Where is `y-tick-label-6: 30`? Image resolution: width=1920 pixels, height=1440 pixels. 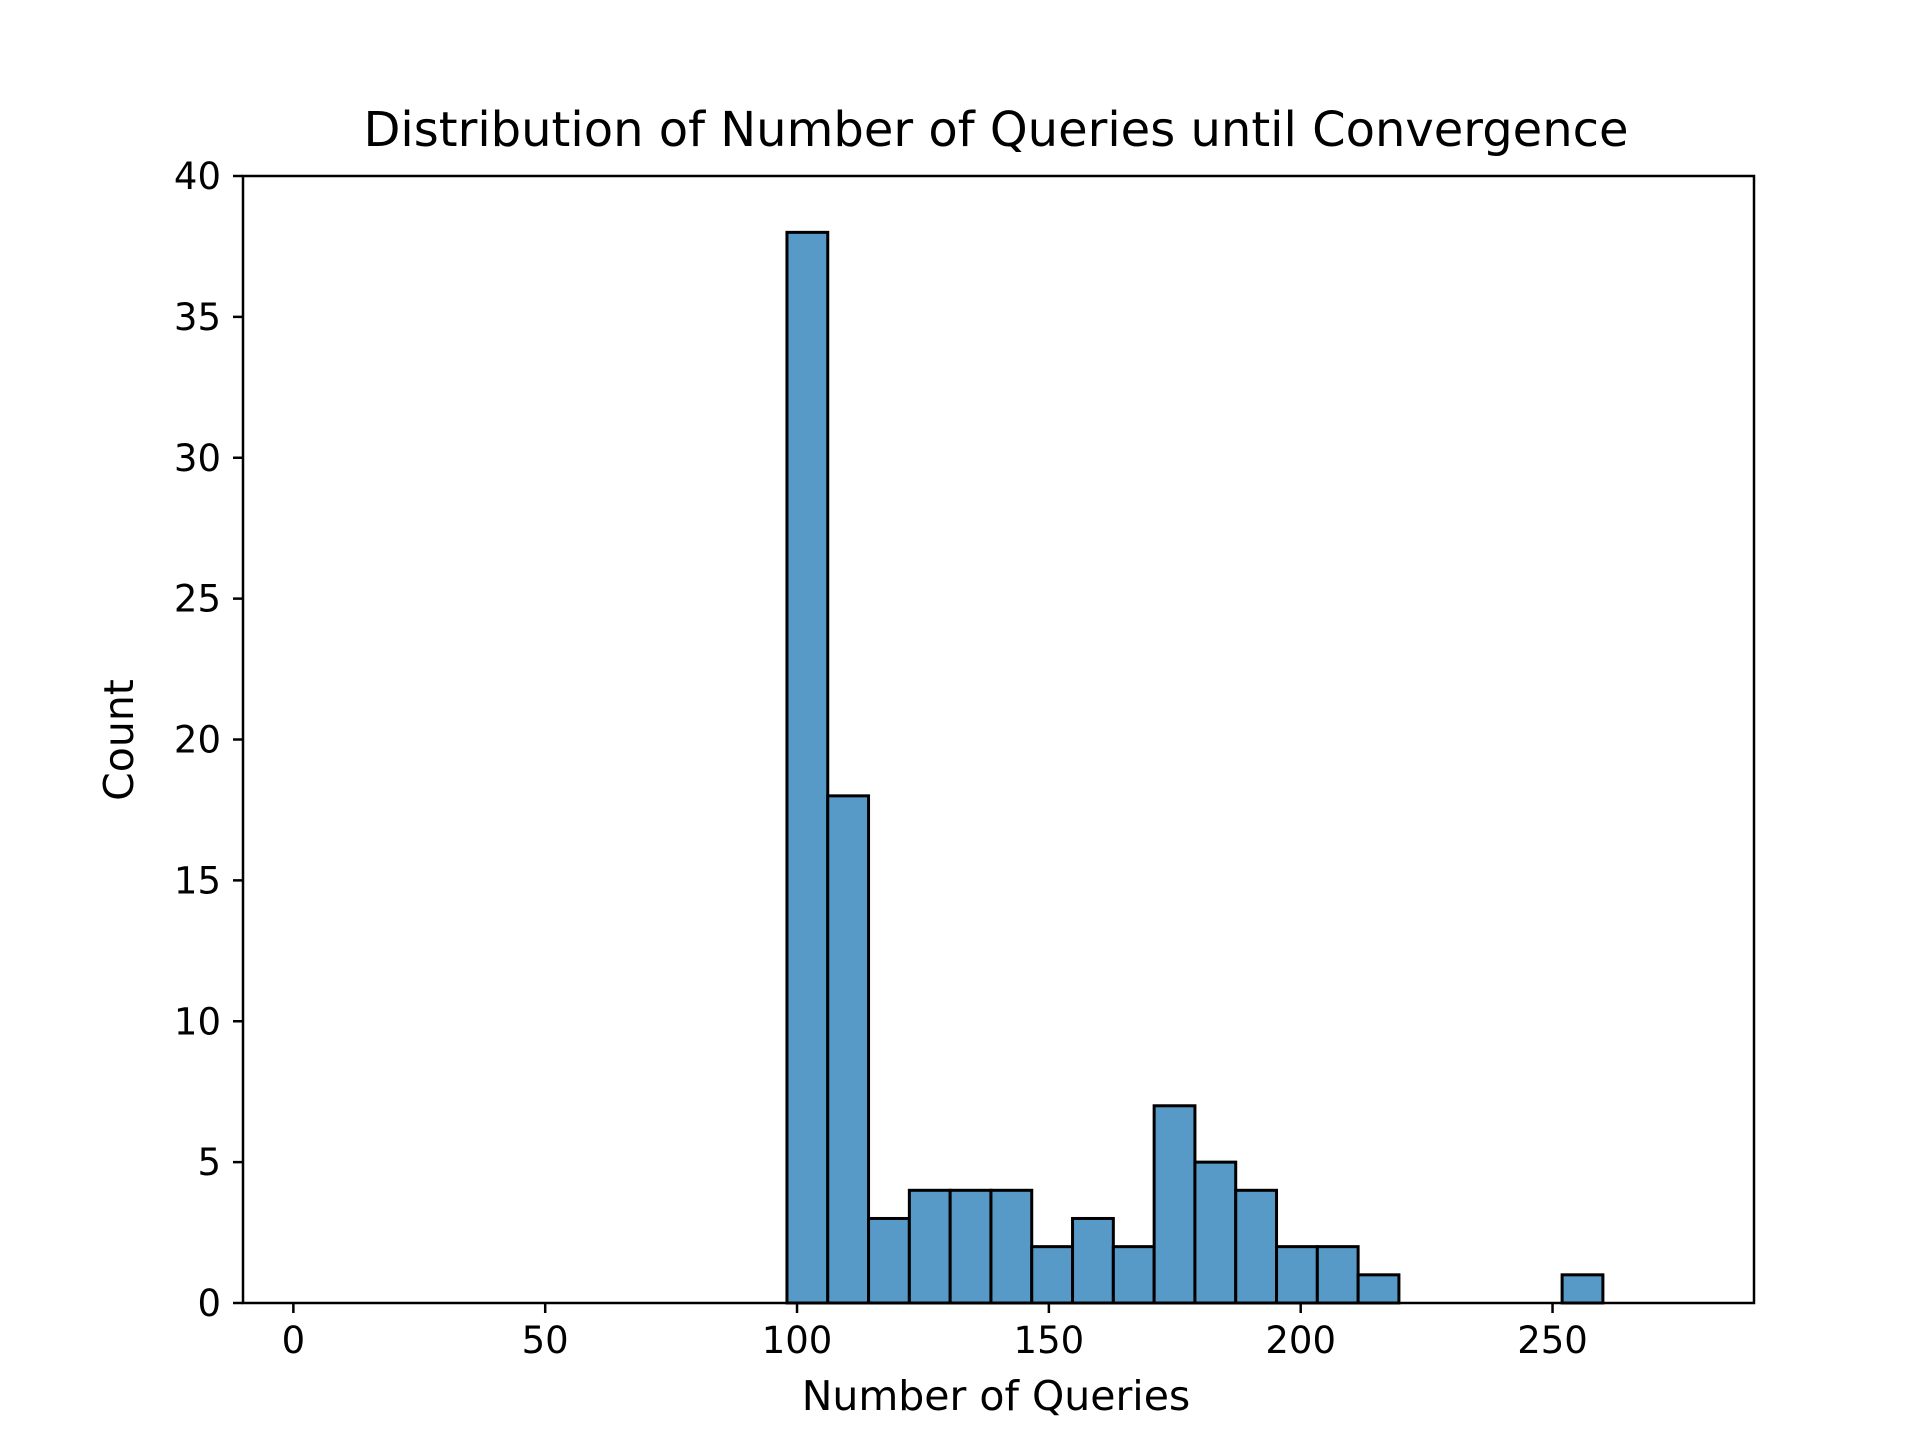
y-tick-label-6: 30 is located at coordinates (197, 458).